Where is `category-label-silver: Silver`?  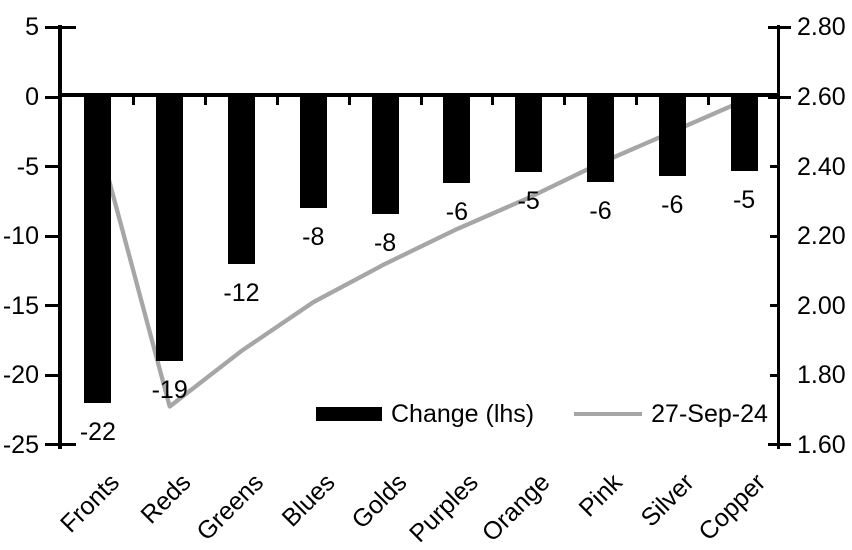 category-label-silver: Silver is located at coordinates (667, 500).